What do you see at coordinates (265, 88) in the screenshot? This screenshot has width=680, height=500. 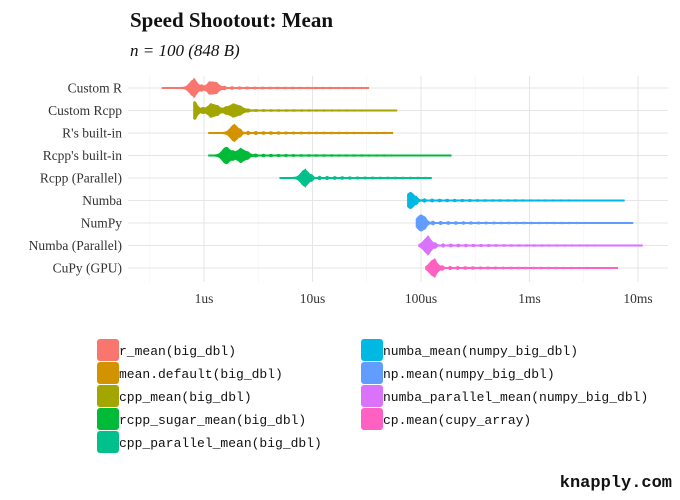 I see `violin-r_mean(big_dbl)` at bounding box center [265, 88].